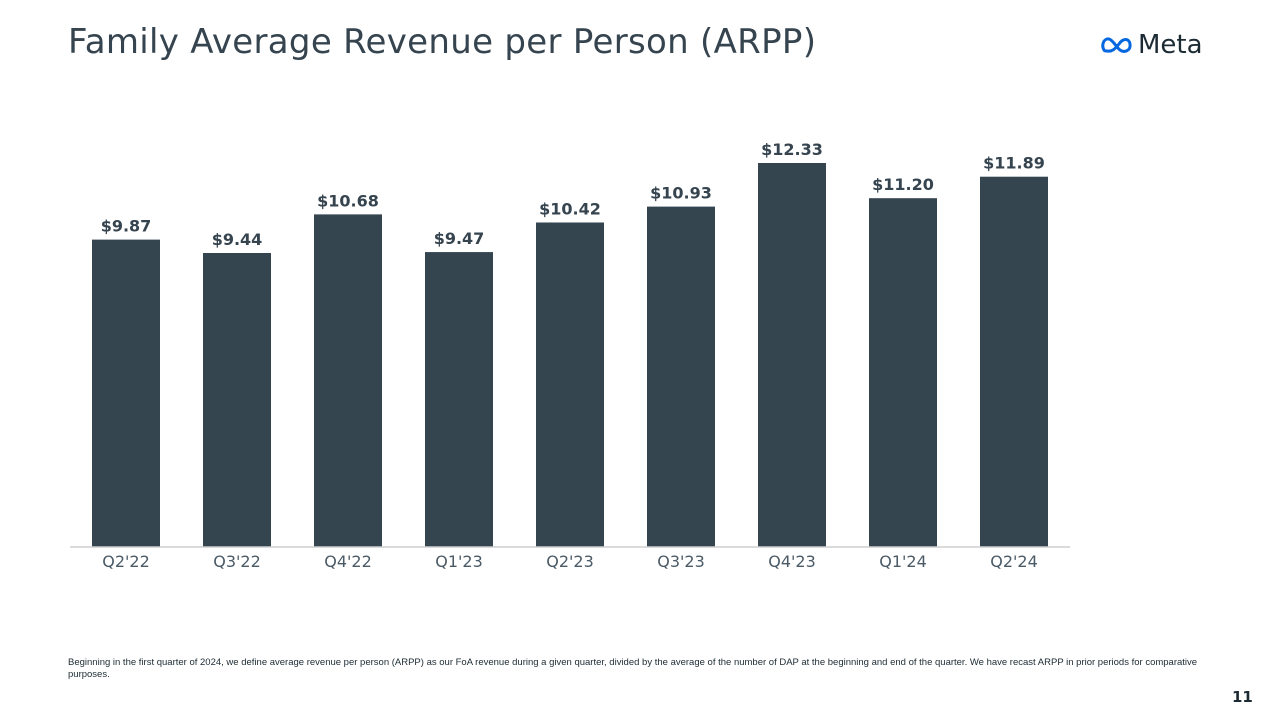 The image size is (1280, 724). I want to click on data-label-5: $10.93, so click(681, 193).